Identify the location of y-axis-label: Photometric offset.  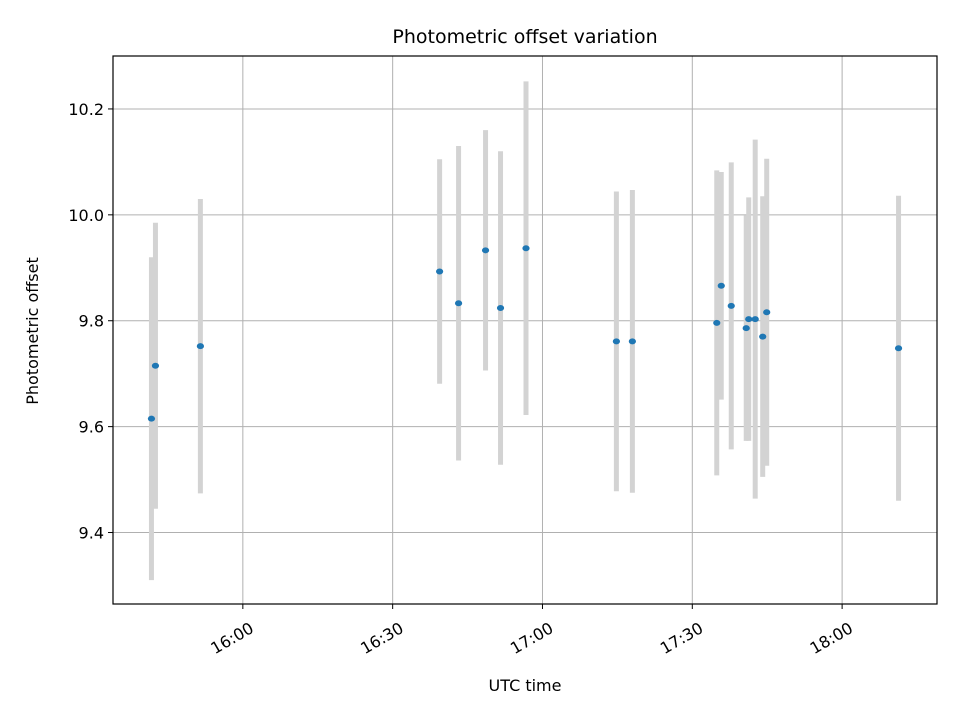
(32, 331).